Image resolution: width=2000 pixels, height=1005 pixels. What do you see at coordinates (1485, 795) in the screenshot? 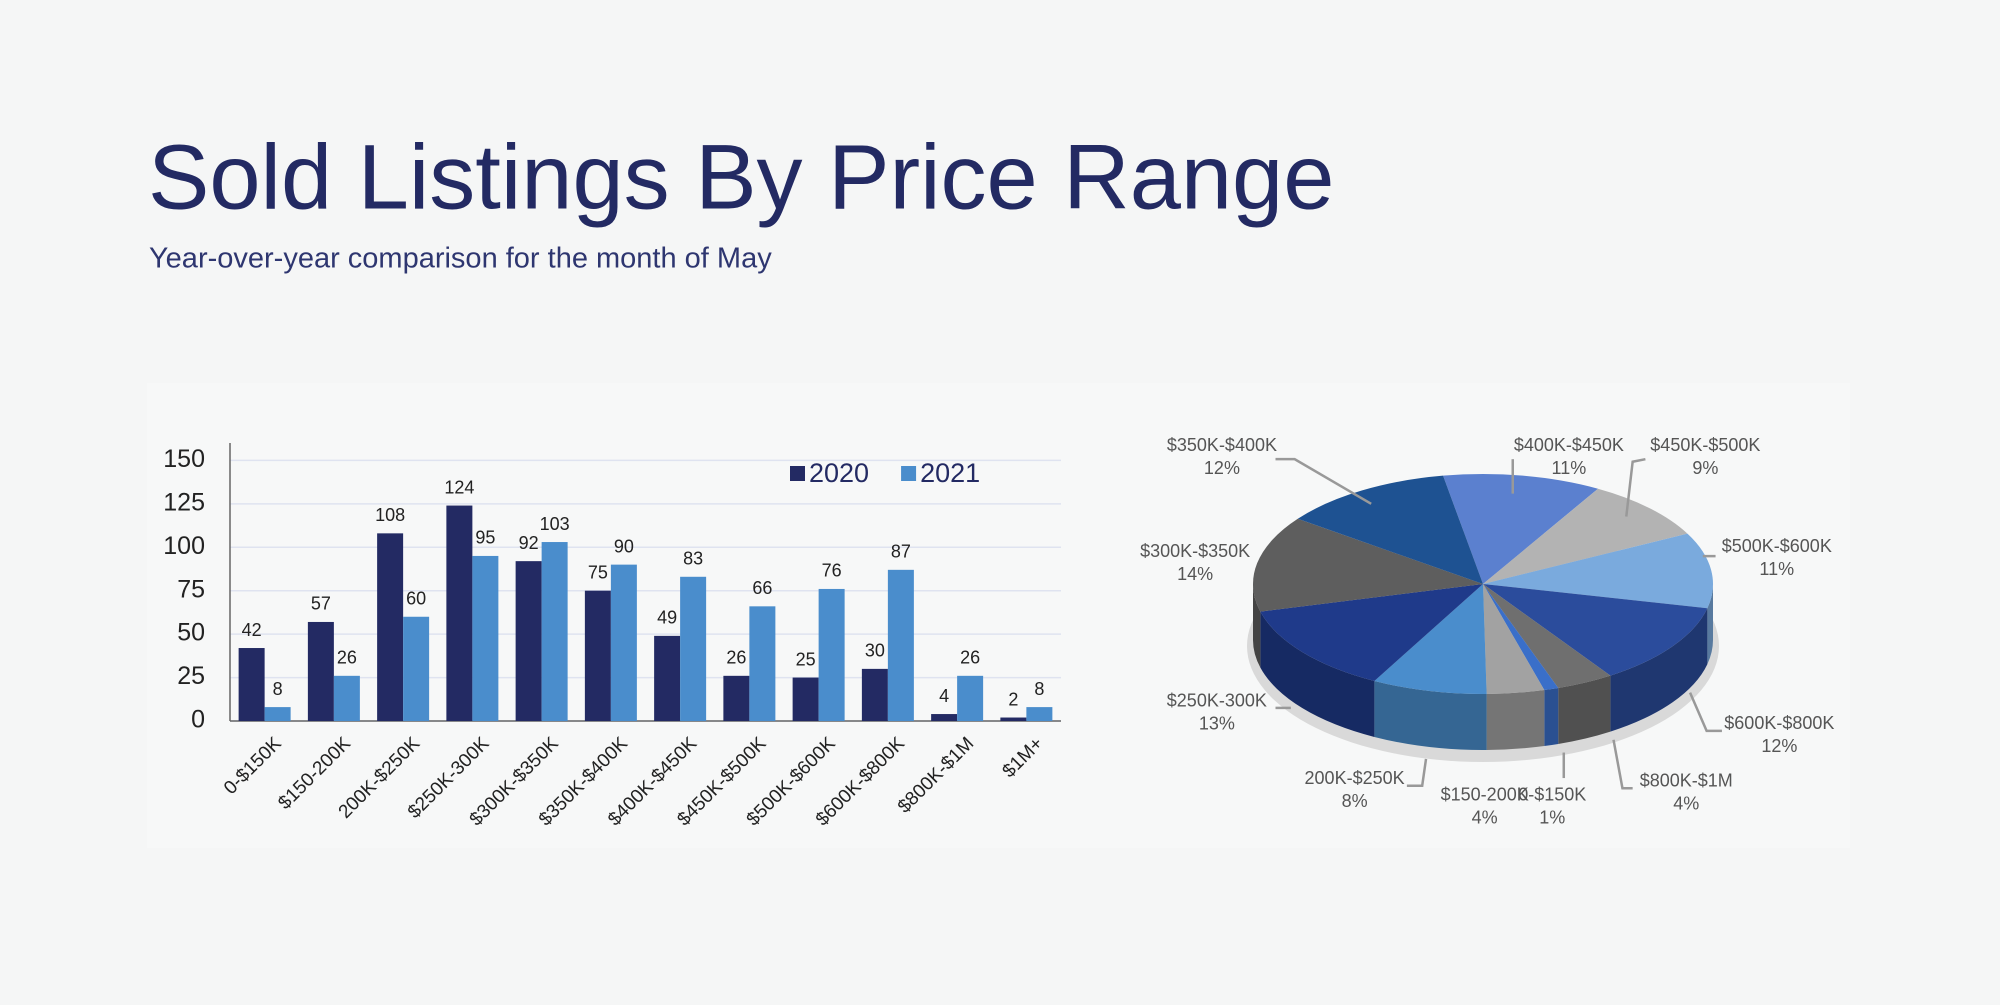
I see `pie-label: $150-200K` at bounding box center [1485, 795].